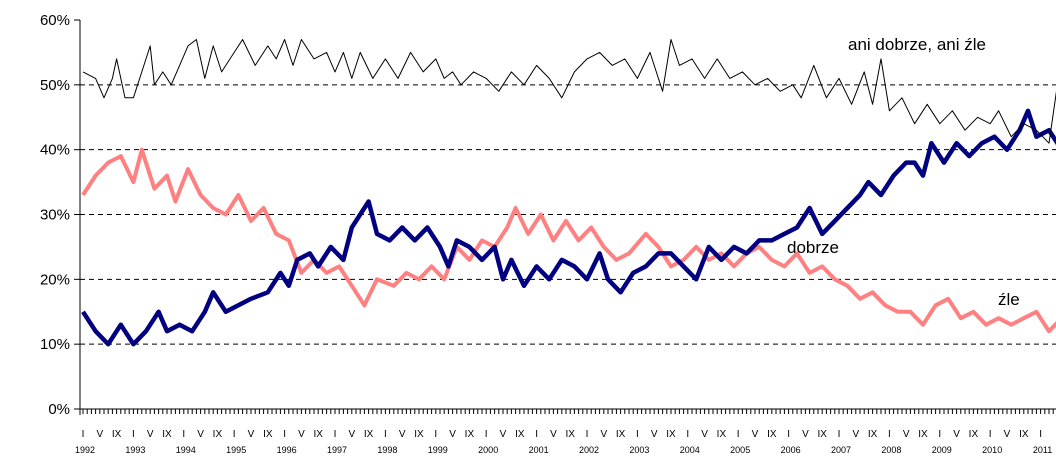 This screenshot has height=460, width=1056. I want to click on y-tick-label: 50%, so click(55, 85).